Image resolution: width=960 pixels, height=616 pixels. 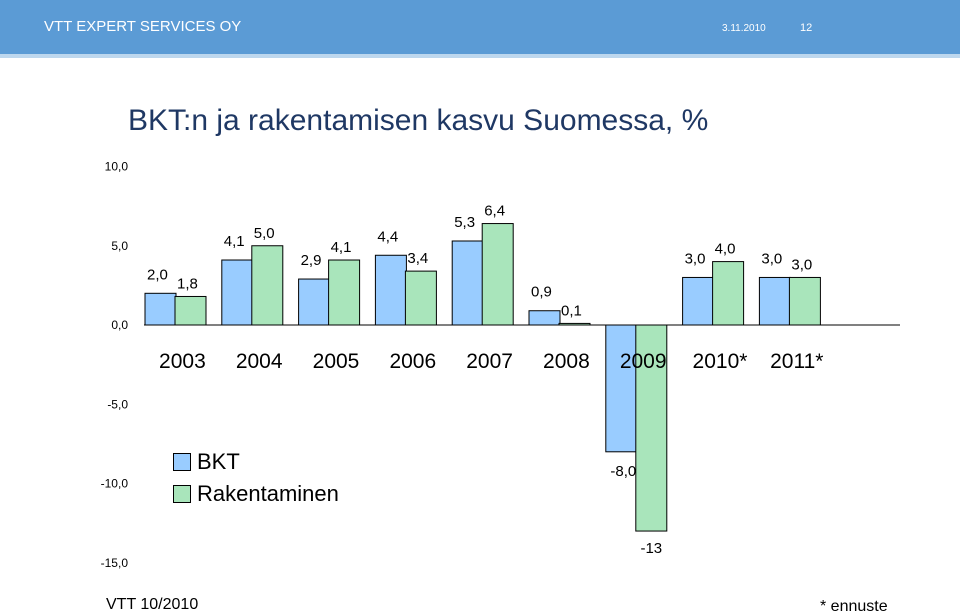 What do you see at coordinates (774, 301) in the screenshot?
I see `bar-bkt-2011` at bounding box center [774, 301].